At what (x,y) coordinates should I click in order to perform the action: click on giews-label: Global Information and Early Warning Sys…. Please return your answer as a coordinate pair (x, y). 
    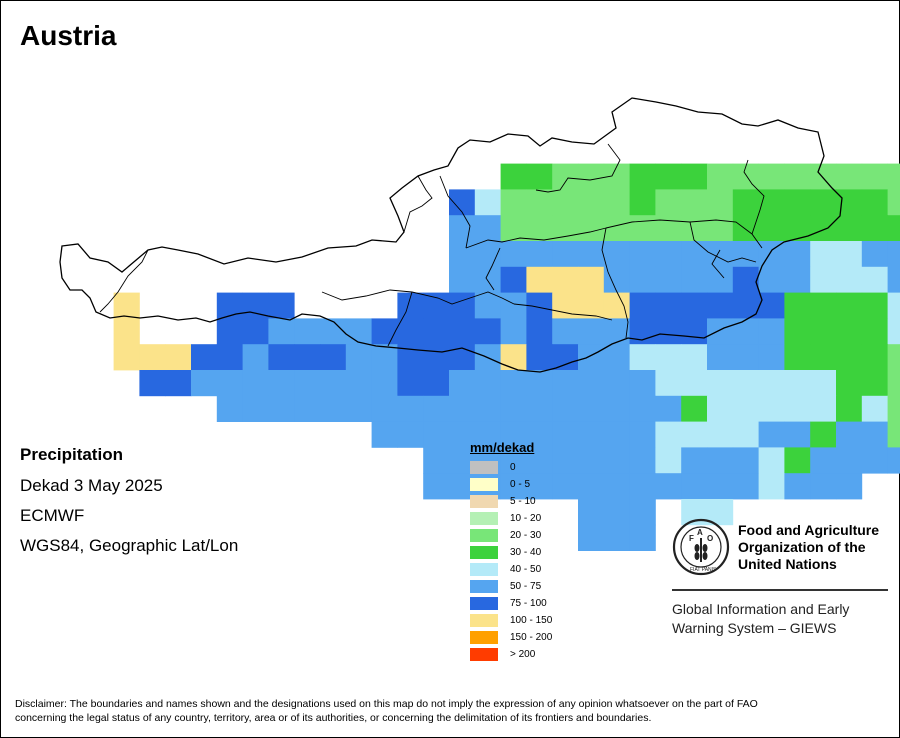
    Looking at the image, I should click on (782, 619).